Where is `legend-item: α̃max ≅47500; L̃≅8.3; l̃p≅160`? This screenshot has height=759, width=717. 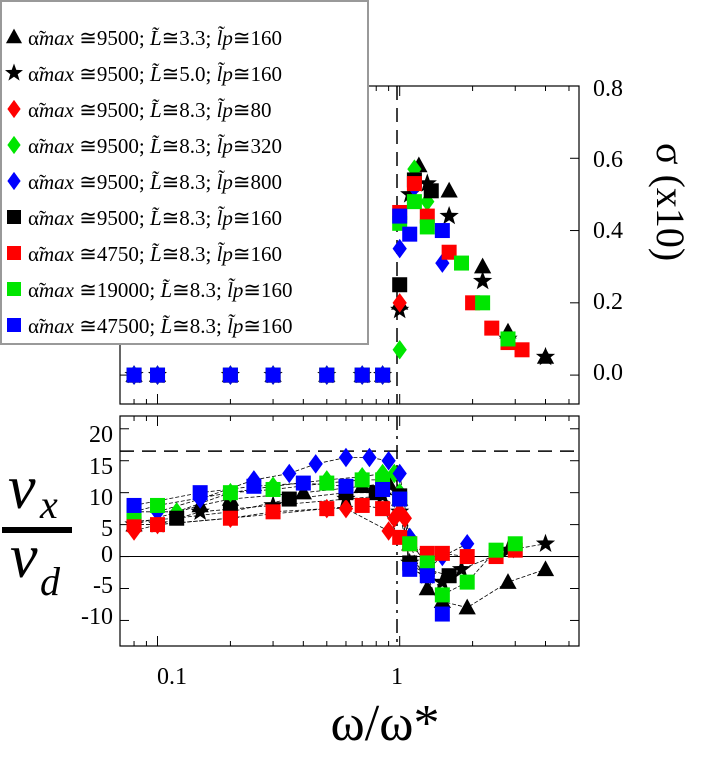
legend-item: α̃max ≅47500; L̃≅8.3; l̃p≅160 is located at coordinates (150, 326).